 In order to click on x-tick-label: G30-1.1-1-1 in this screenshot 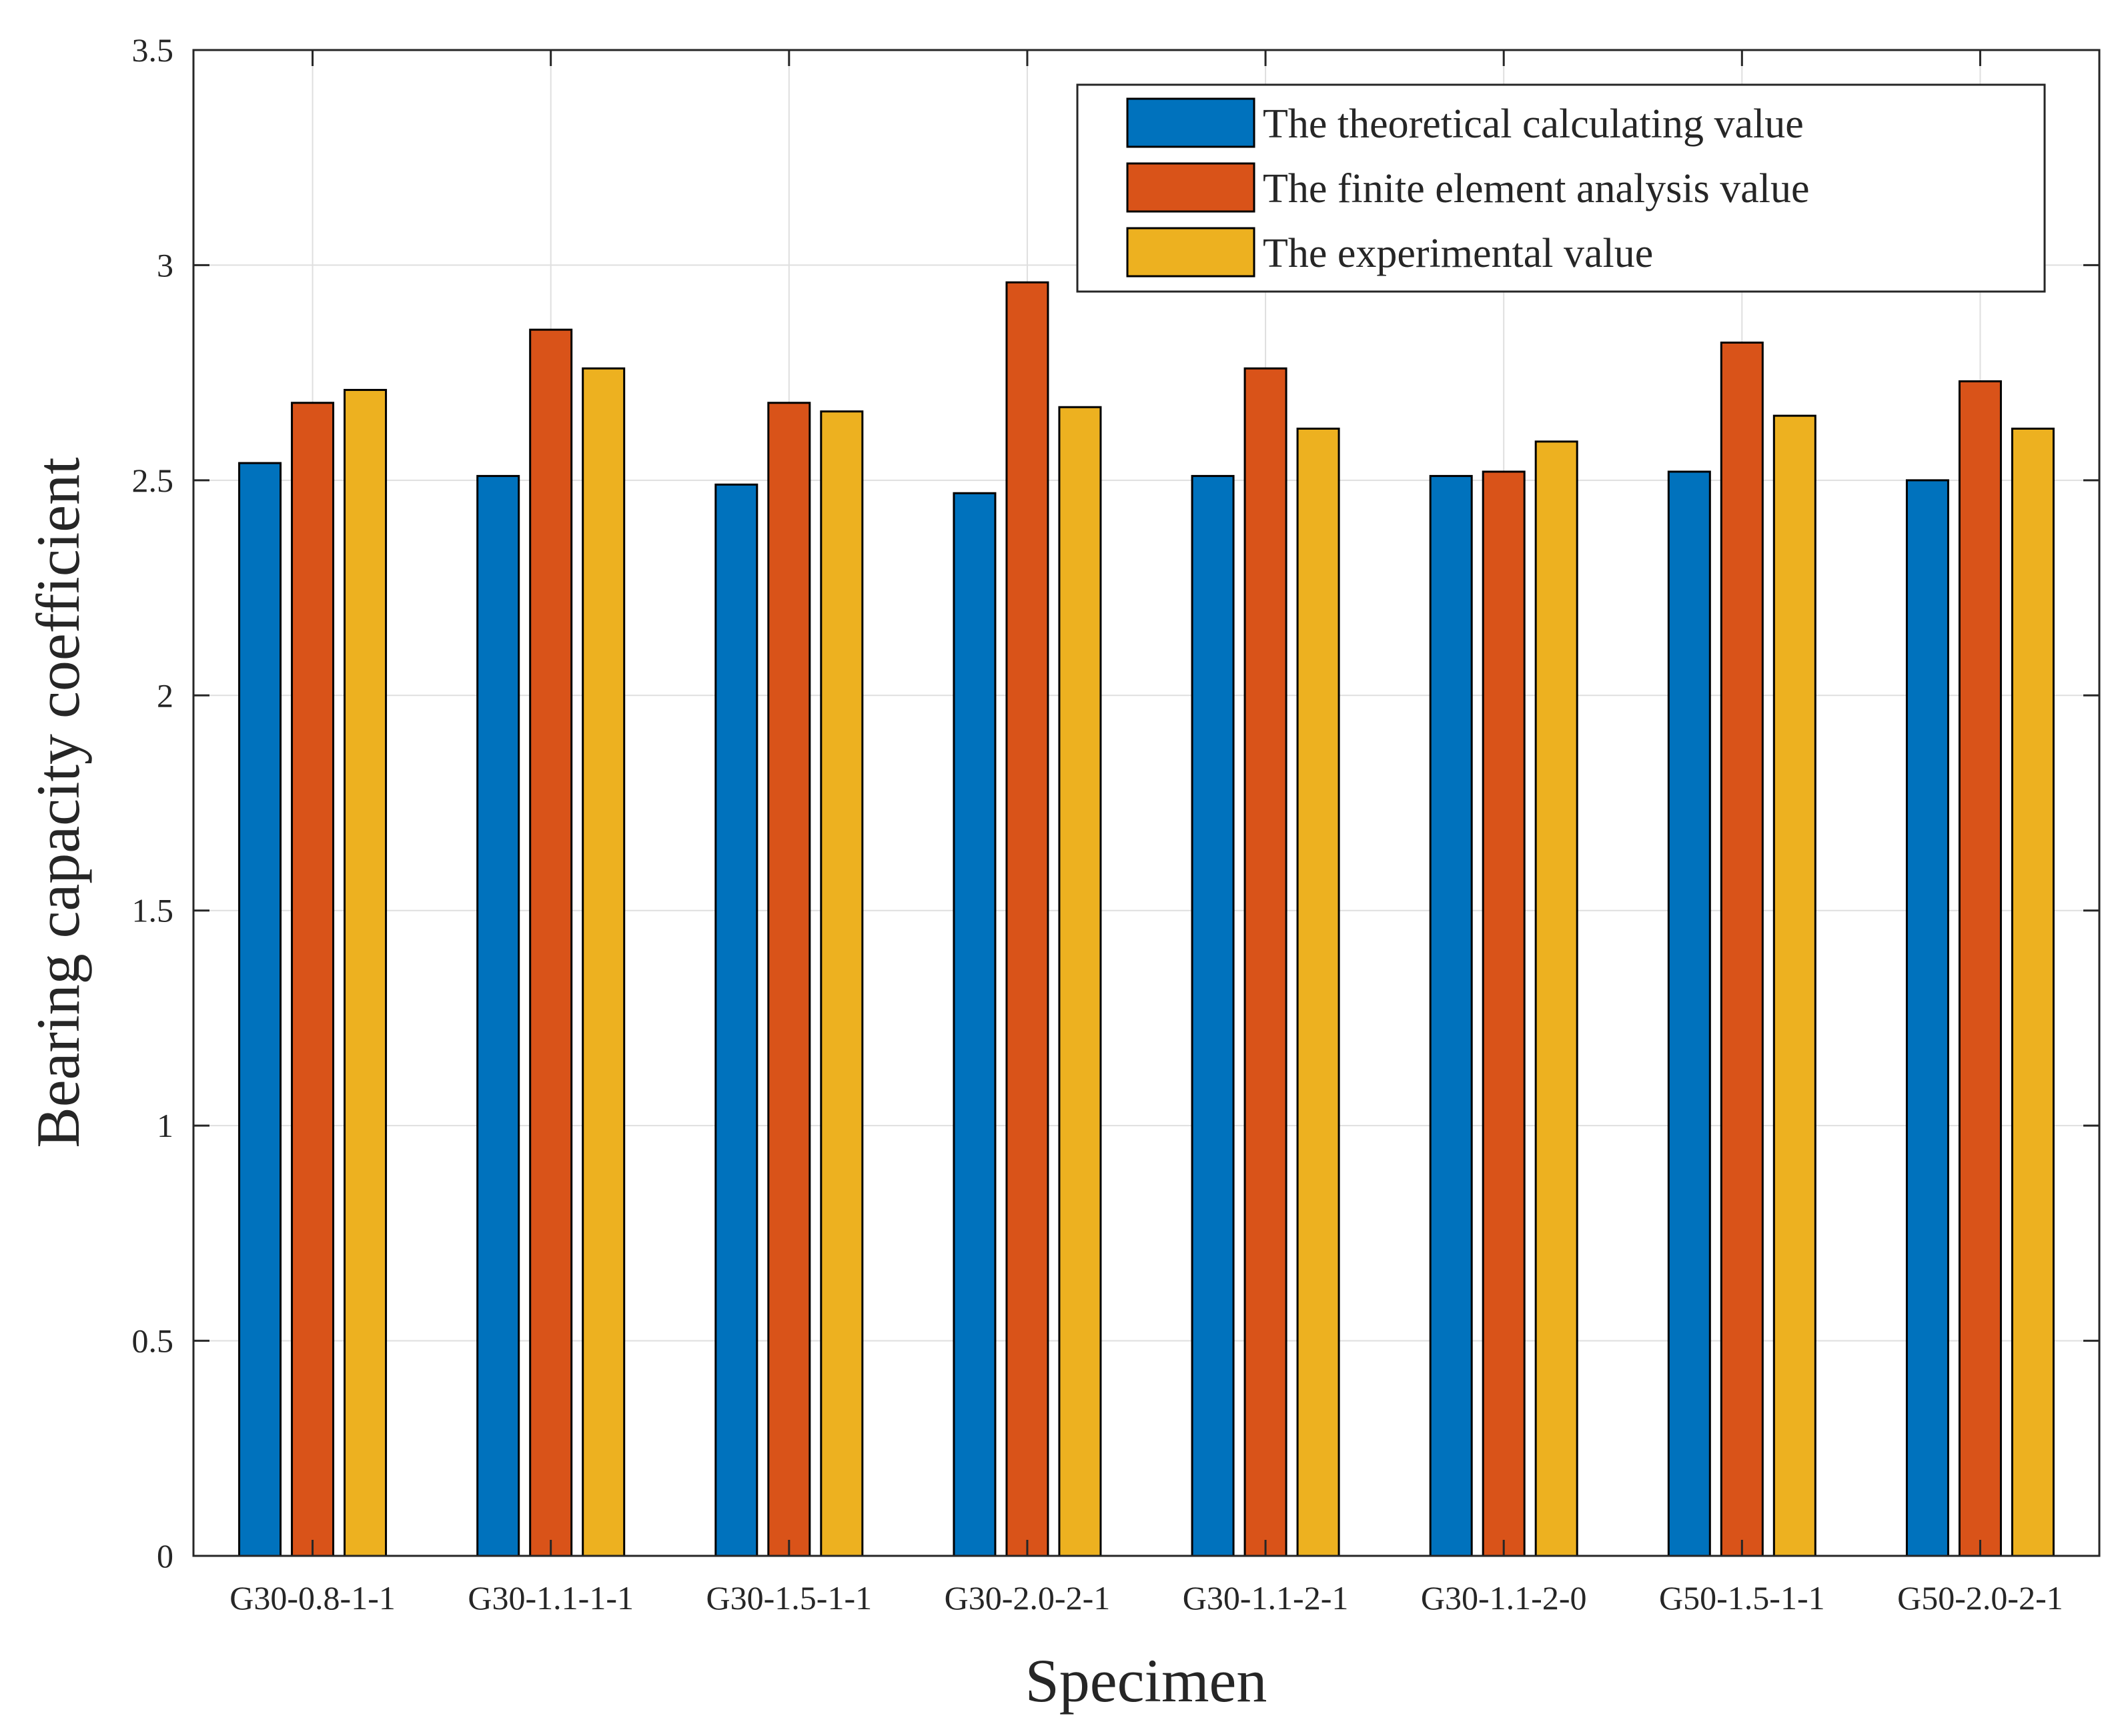, I will do `click(551, 1598)`.